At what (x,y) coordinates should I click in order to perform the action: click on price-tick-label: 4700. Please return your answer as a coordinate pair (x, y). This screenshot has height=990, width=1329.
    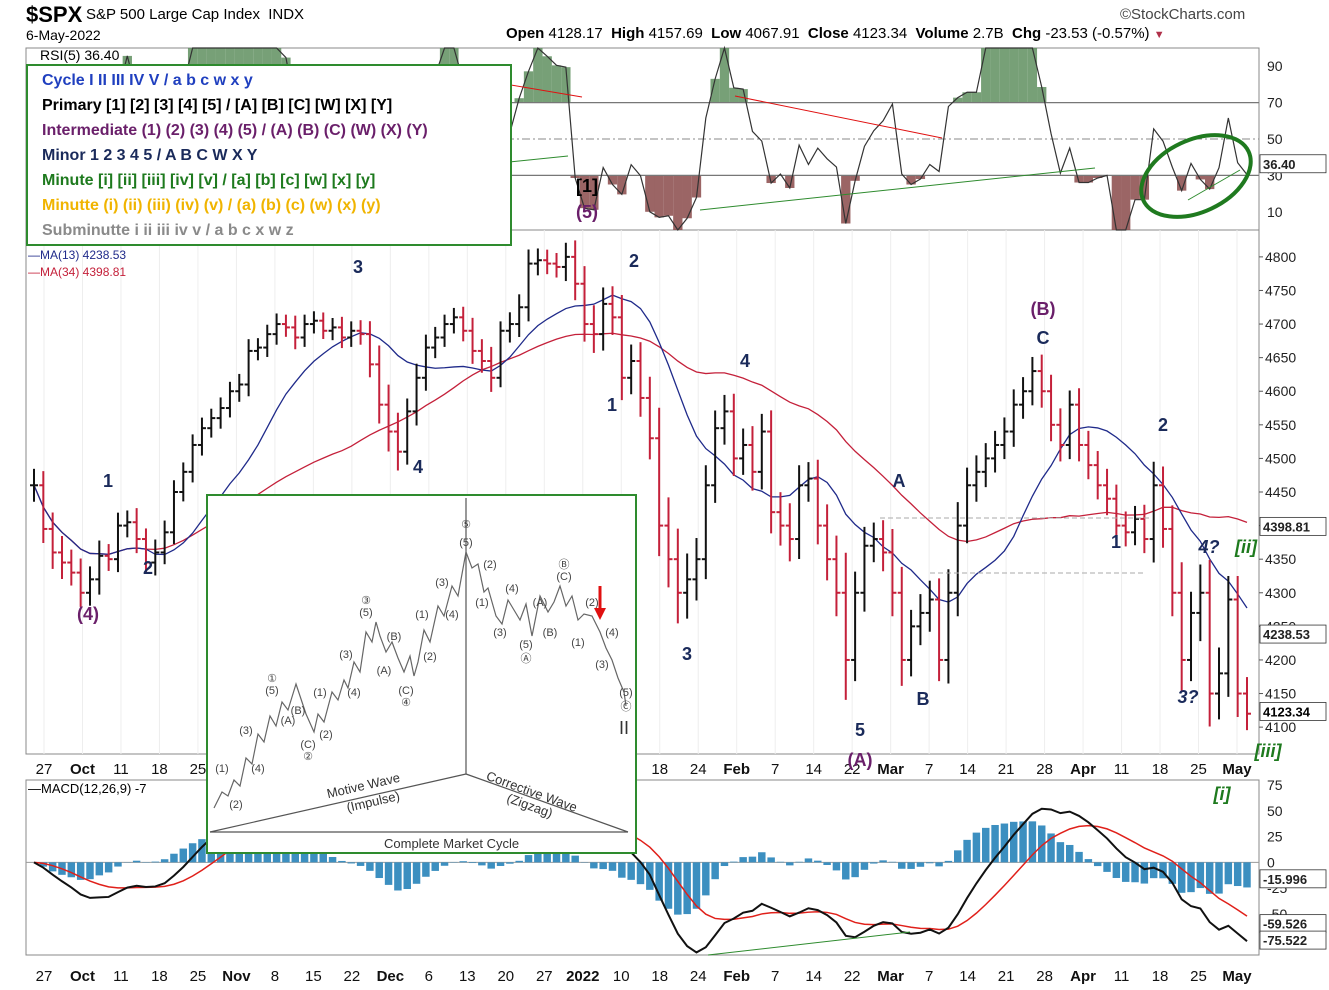
    Looking at the image, I should click on (1280, 324).